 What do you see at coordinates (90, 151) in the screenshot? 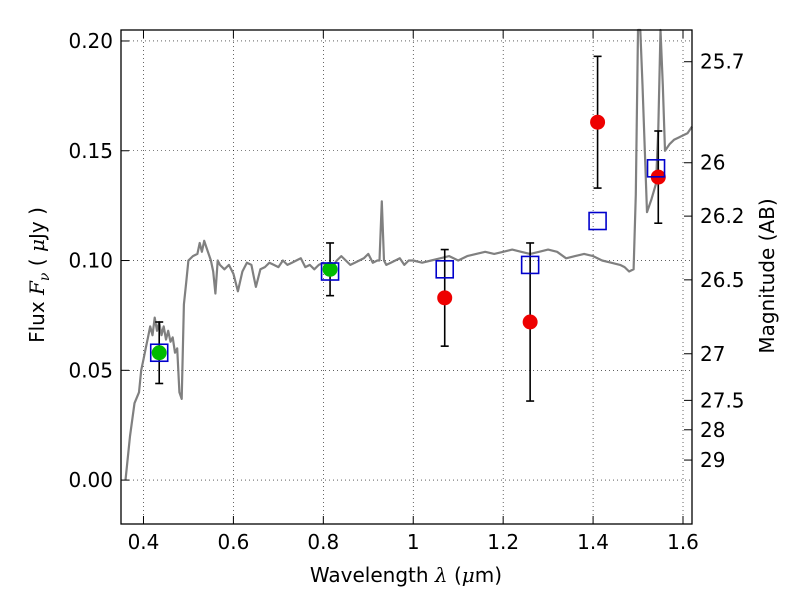
I see `y-tick-label: 0.15` at bounding box center [90, 151].